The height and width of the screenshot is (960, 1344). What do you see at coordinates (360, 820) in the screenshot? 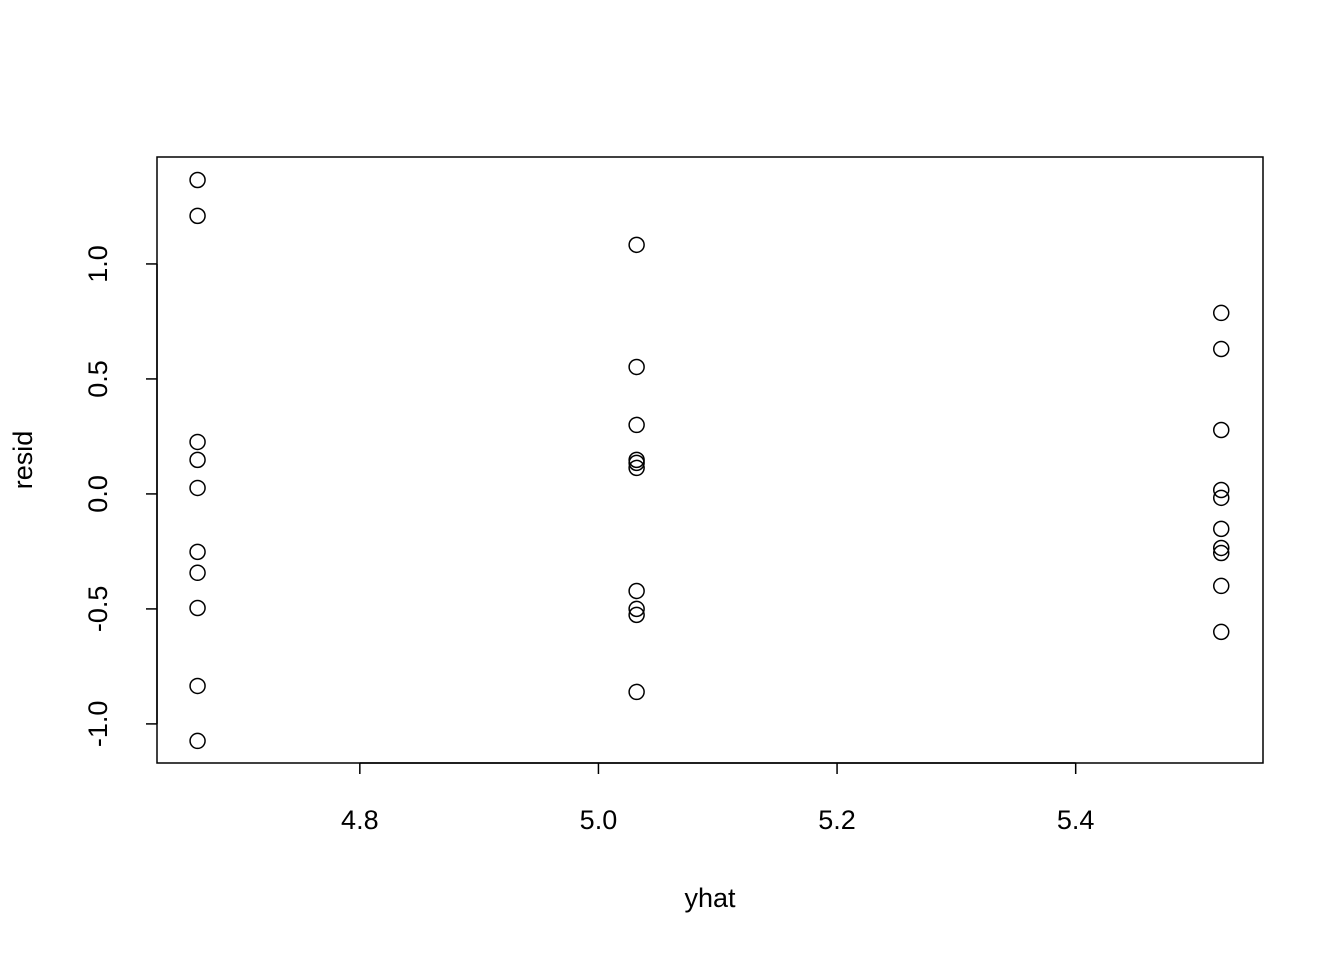
I see `x-tick-label: 4.8` at bounding box center [360, 820].